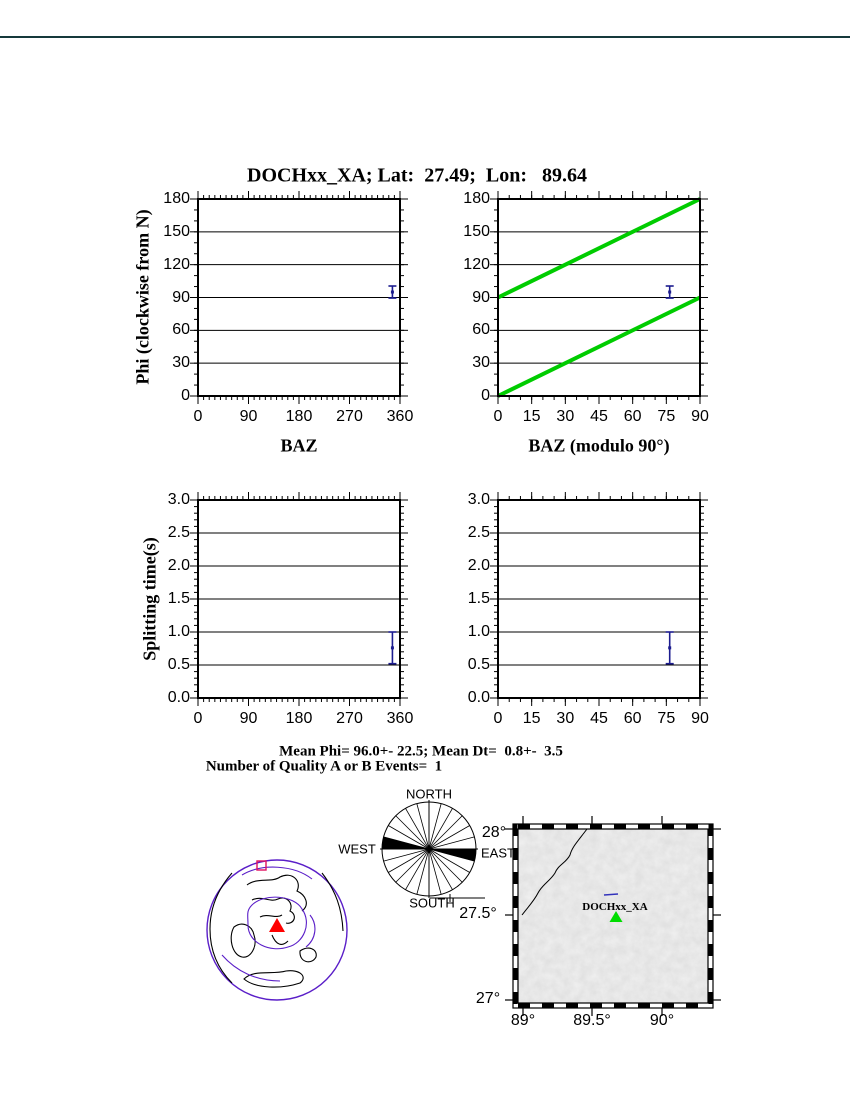  What do you see at coordinates (324, 766) in the screenshot?
I see `event-count-line: Number of Quality A or B Events= 1` at bounding box center [324, 766].